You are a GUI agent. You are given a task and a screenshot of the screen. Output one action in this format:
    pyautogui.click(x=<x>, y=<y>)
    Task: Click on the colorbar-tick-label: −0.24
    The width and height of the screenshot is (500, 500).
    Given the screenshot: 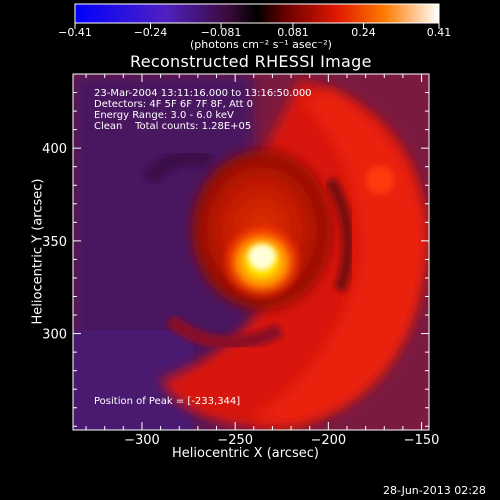 What is the action you would take?
    pyautogui.click(x=151, y=32)
    